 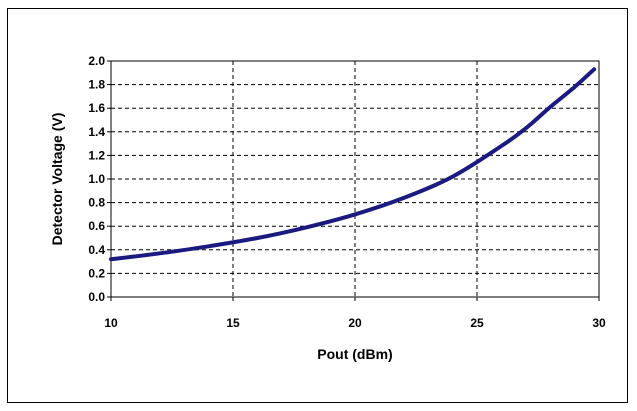 What do you see at coordinates (96, 179) in the screenshot?
I see `y-tick-label: 1.0` at bounding box center [96, 179].